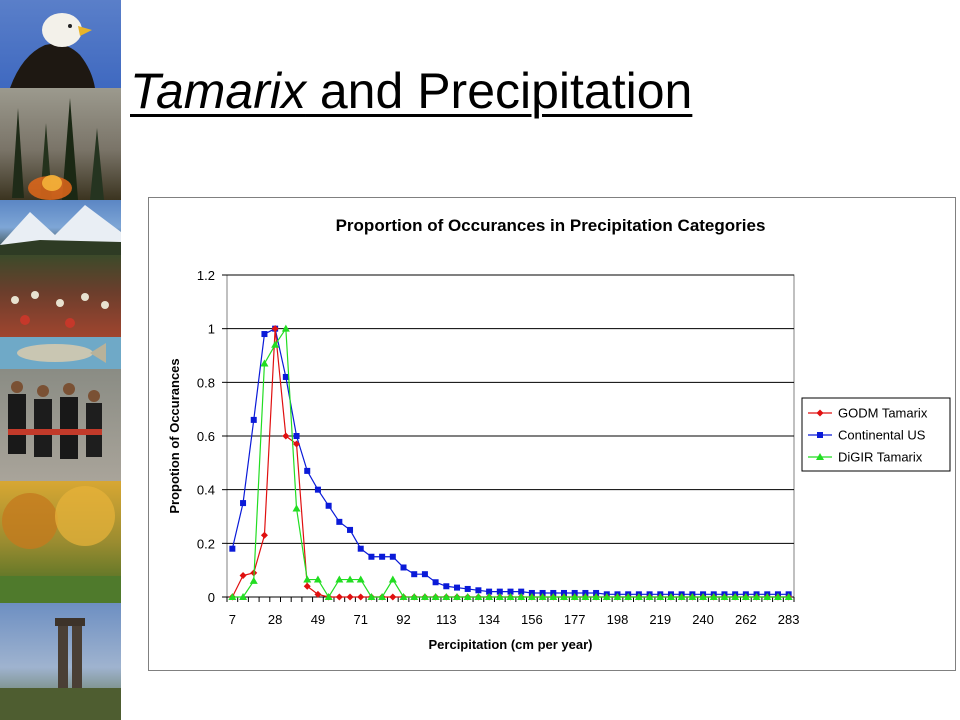  I want to click on x-tick-label: 283, so click(789, 619).